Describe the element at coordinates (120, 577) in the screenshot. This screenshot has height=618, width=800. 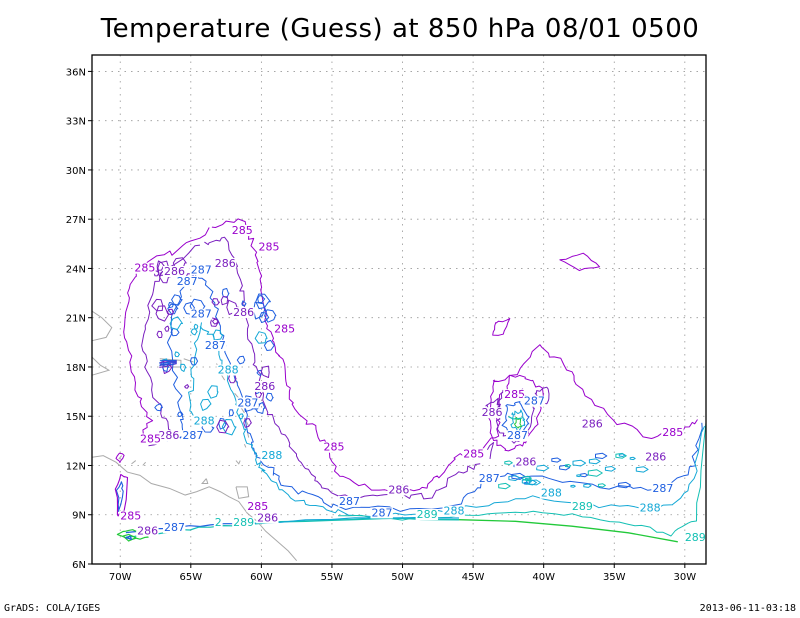
I see `lon-tick-label: 70W` at that location.